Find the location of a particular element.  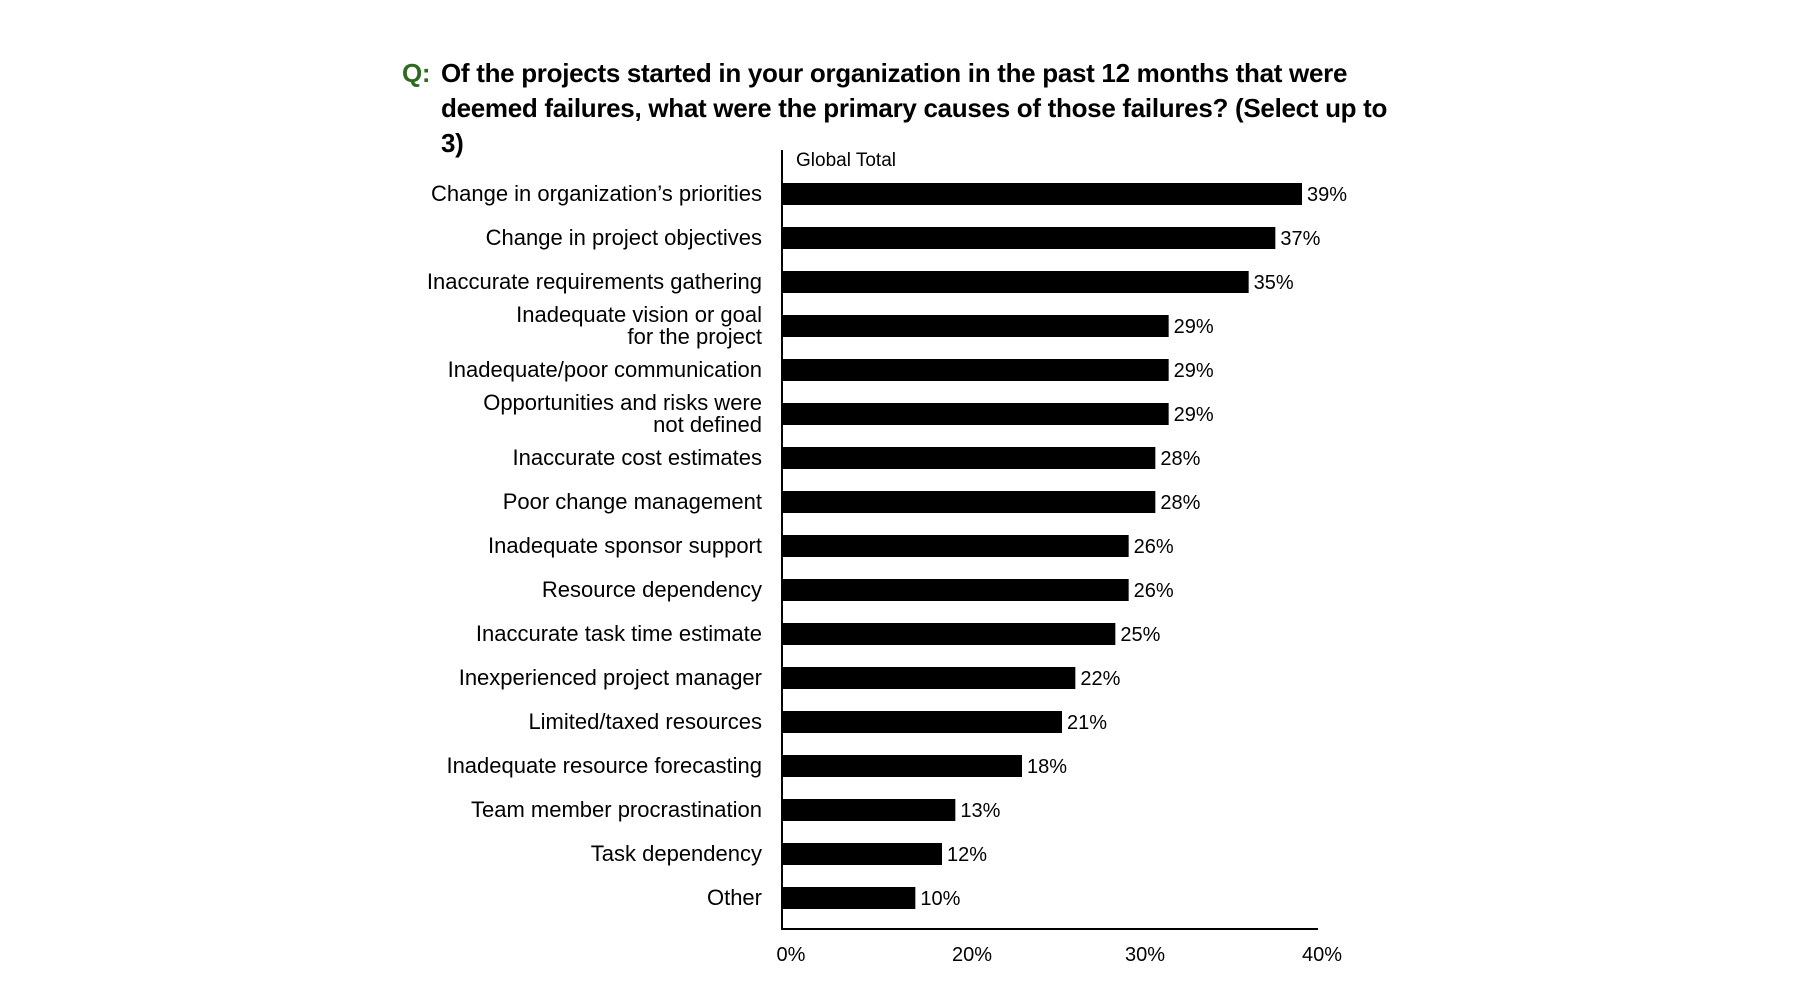

value-label: 25% is located at coordinates (1140, 635).